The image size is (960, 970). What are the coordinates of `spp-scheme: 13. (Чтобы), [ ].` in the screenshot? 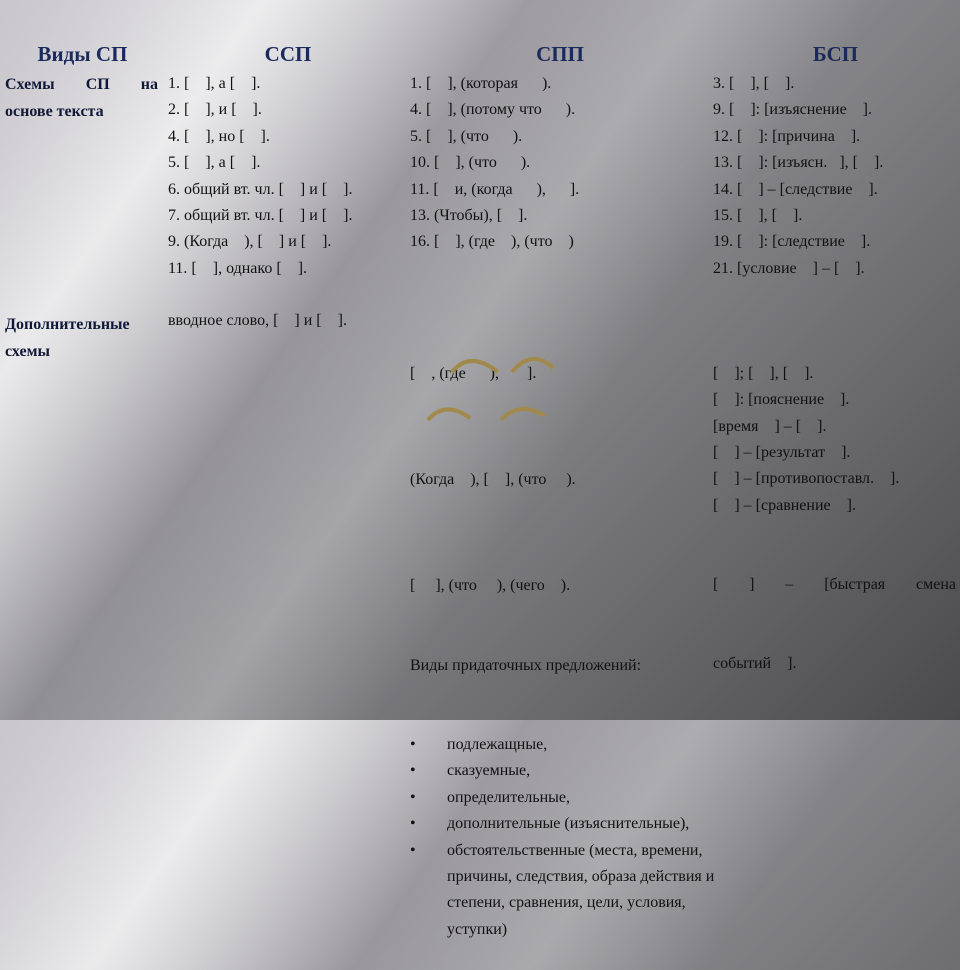 It's located at (469, 216).